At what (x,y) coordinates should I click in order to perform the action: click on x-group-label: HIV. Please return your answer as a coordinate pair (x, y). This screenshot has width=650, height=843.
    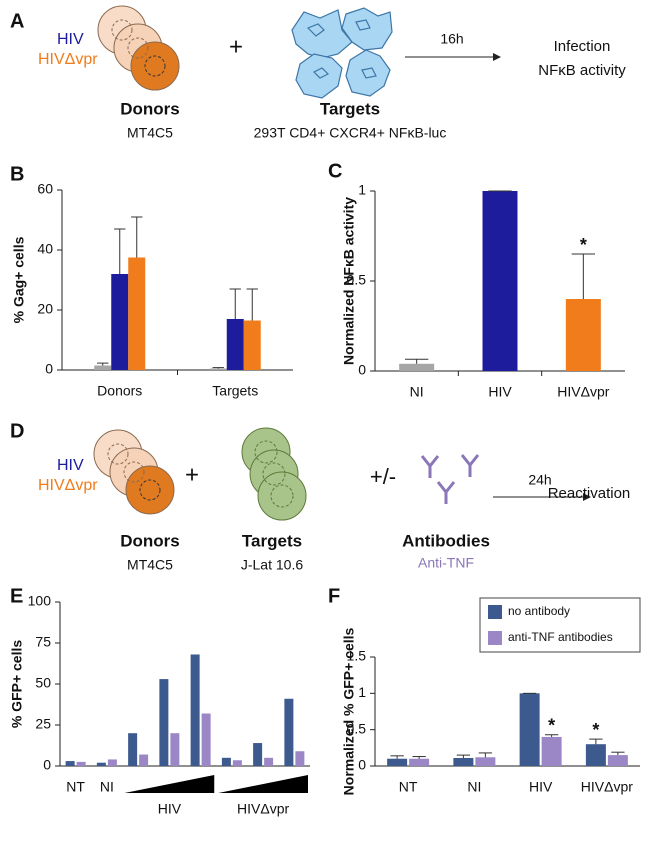
    Looking at the image, I should click on (170, 809).